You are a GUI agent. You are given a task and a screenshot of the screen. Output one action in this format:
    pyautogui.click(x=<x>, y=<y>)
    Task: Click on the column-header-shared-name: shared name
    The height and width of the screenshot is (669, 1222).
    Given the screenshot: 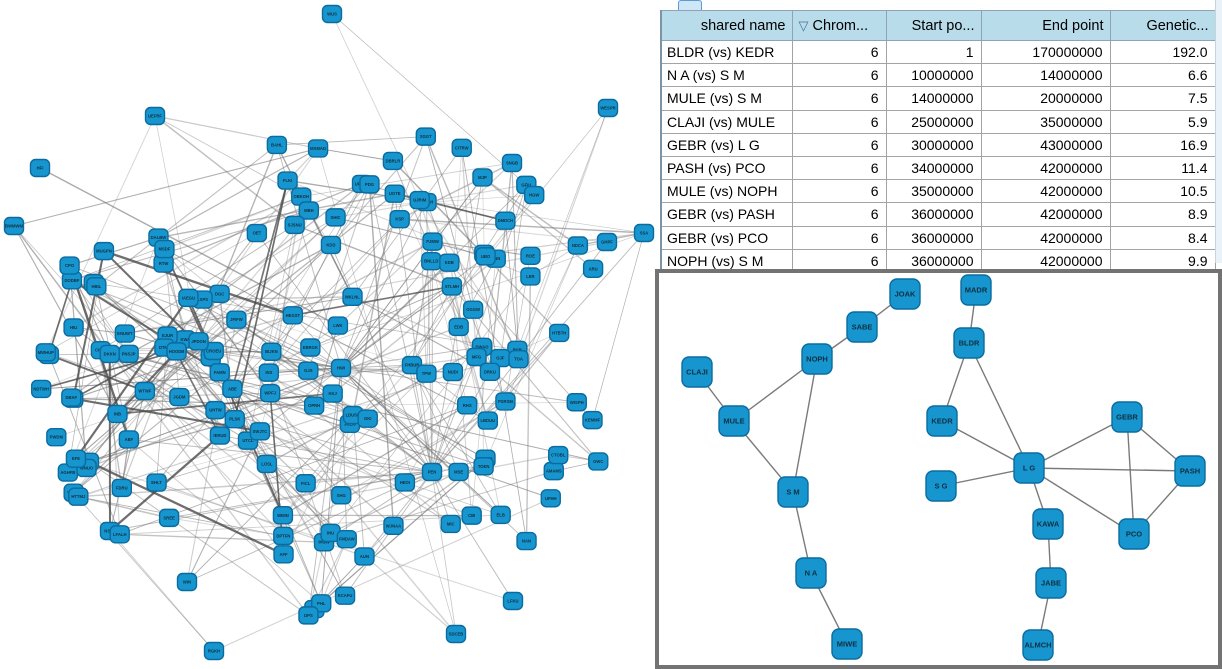 What is the action you would take?
    pyautogui.click(x=726, y=25)
    